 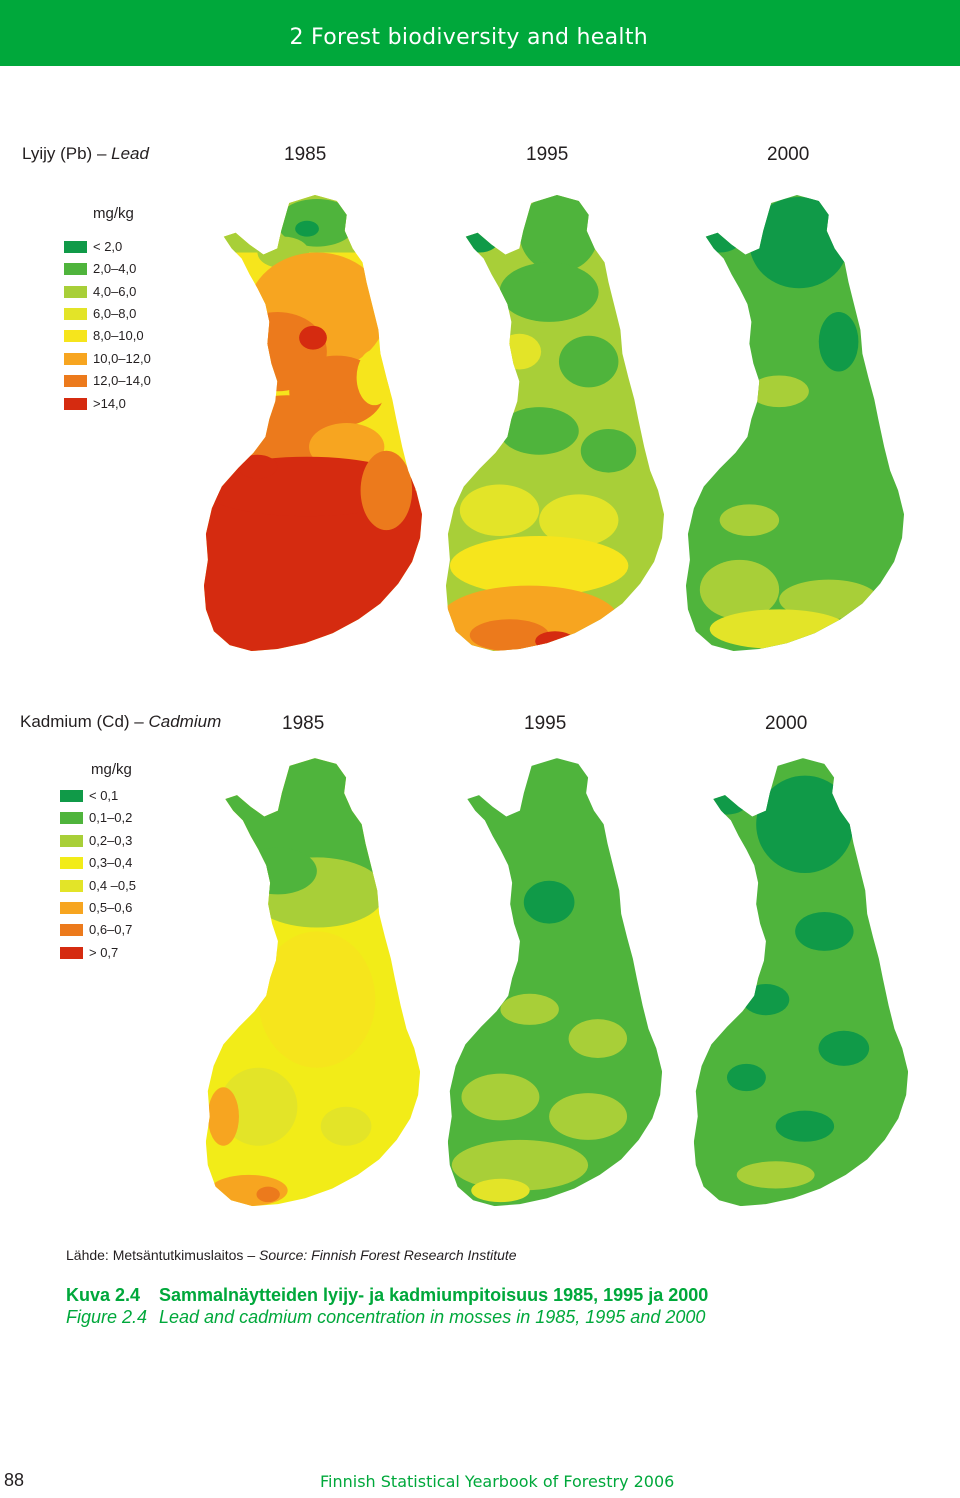 I want to click on legend-label: < 0,1, so click(x=104, y=795).